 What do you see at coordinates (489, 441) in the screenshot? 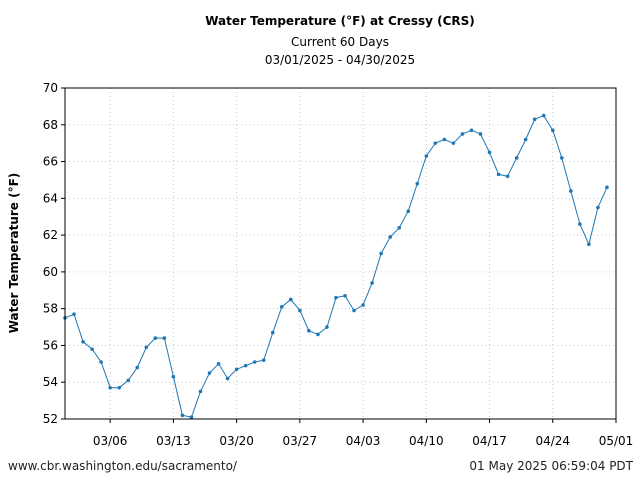
I see `x-tick-label: 04/17` at bounding box center [489, 441].